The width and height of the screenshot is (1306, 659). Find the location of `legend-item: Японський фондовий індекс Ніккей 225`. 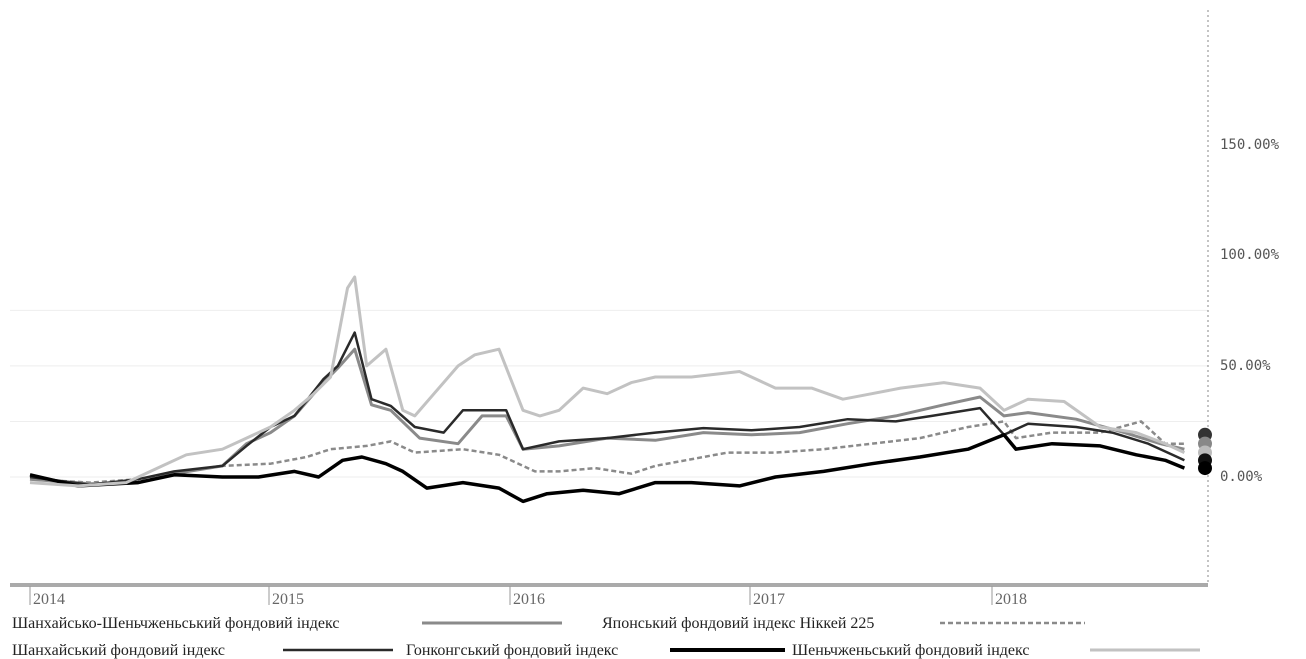

legend-item: Японський фондовий індекс Ніккей 225 is located at coordinates (843, 623).